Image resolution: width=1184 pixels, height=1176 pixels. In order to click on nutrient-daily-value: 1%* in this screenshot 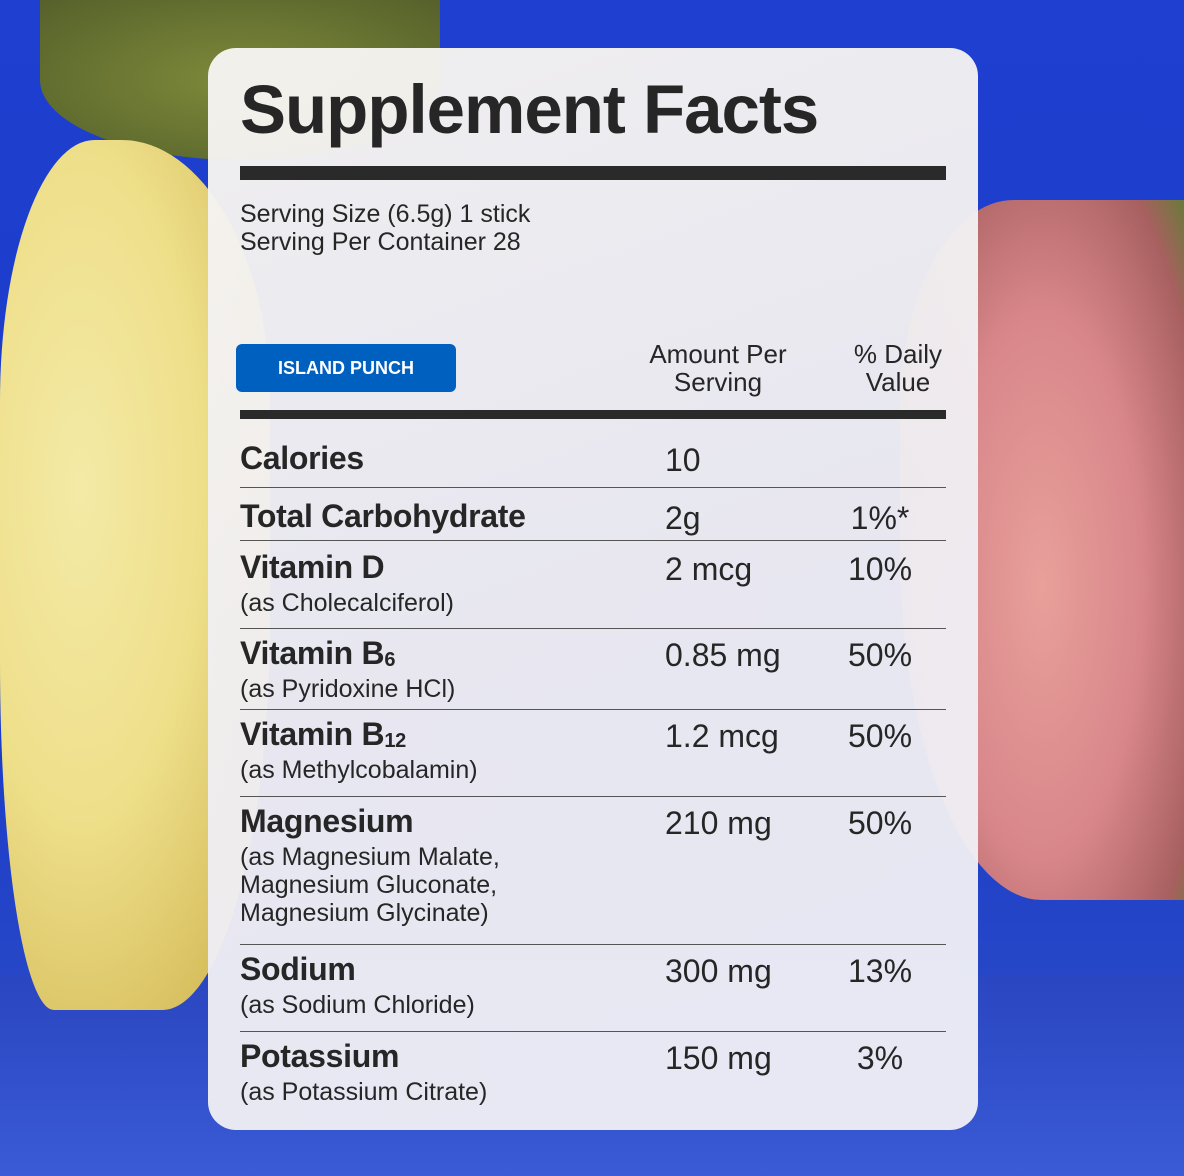, I will do `click(880, 518)`.